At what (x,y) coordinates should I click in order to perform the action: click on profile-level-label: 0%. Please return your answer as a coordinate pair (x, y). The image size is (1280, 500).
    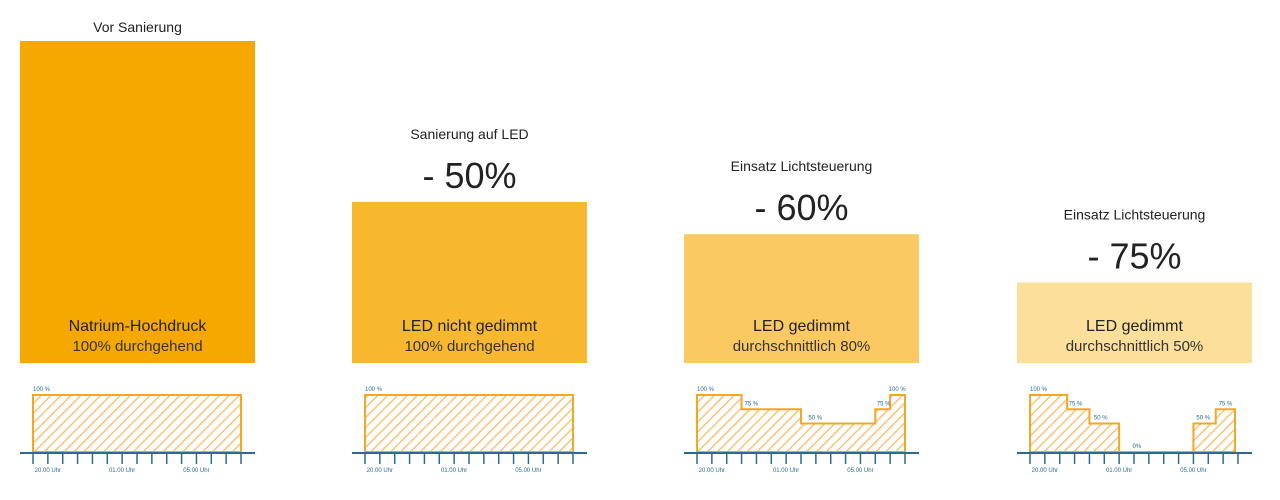
    Looking at the image, I should click on (1137, 447).